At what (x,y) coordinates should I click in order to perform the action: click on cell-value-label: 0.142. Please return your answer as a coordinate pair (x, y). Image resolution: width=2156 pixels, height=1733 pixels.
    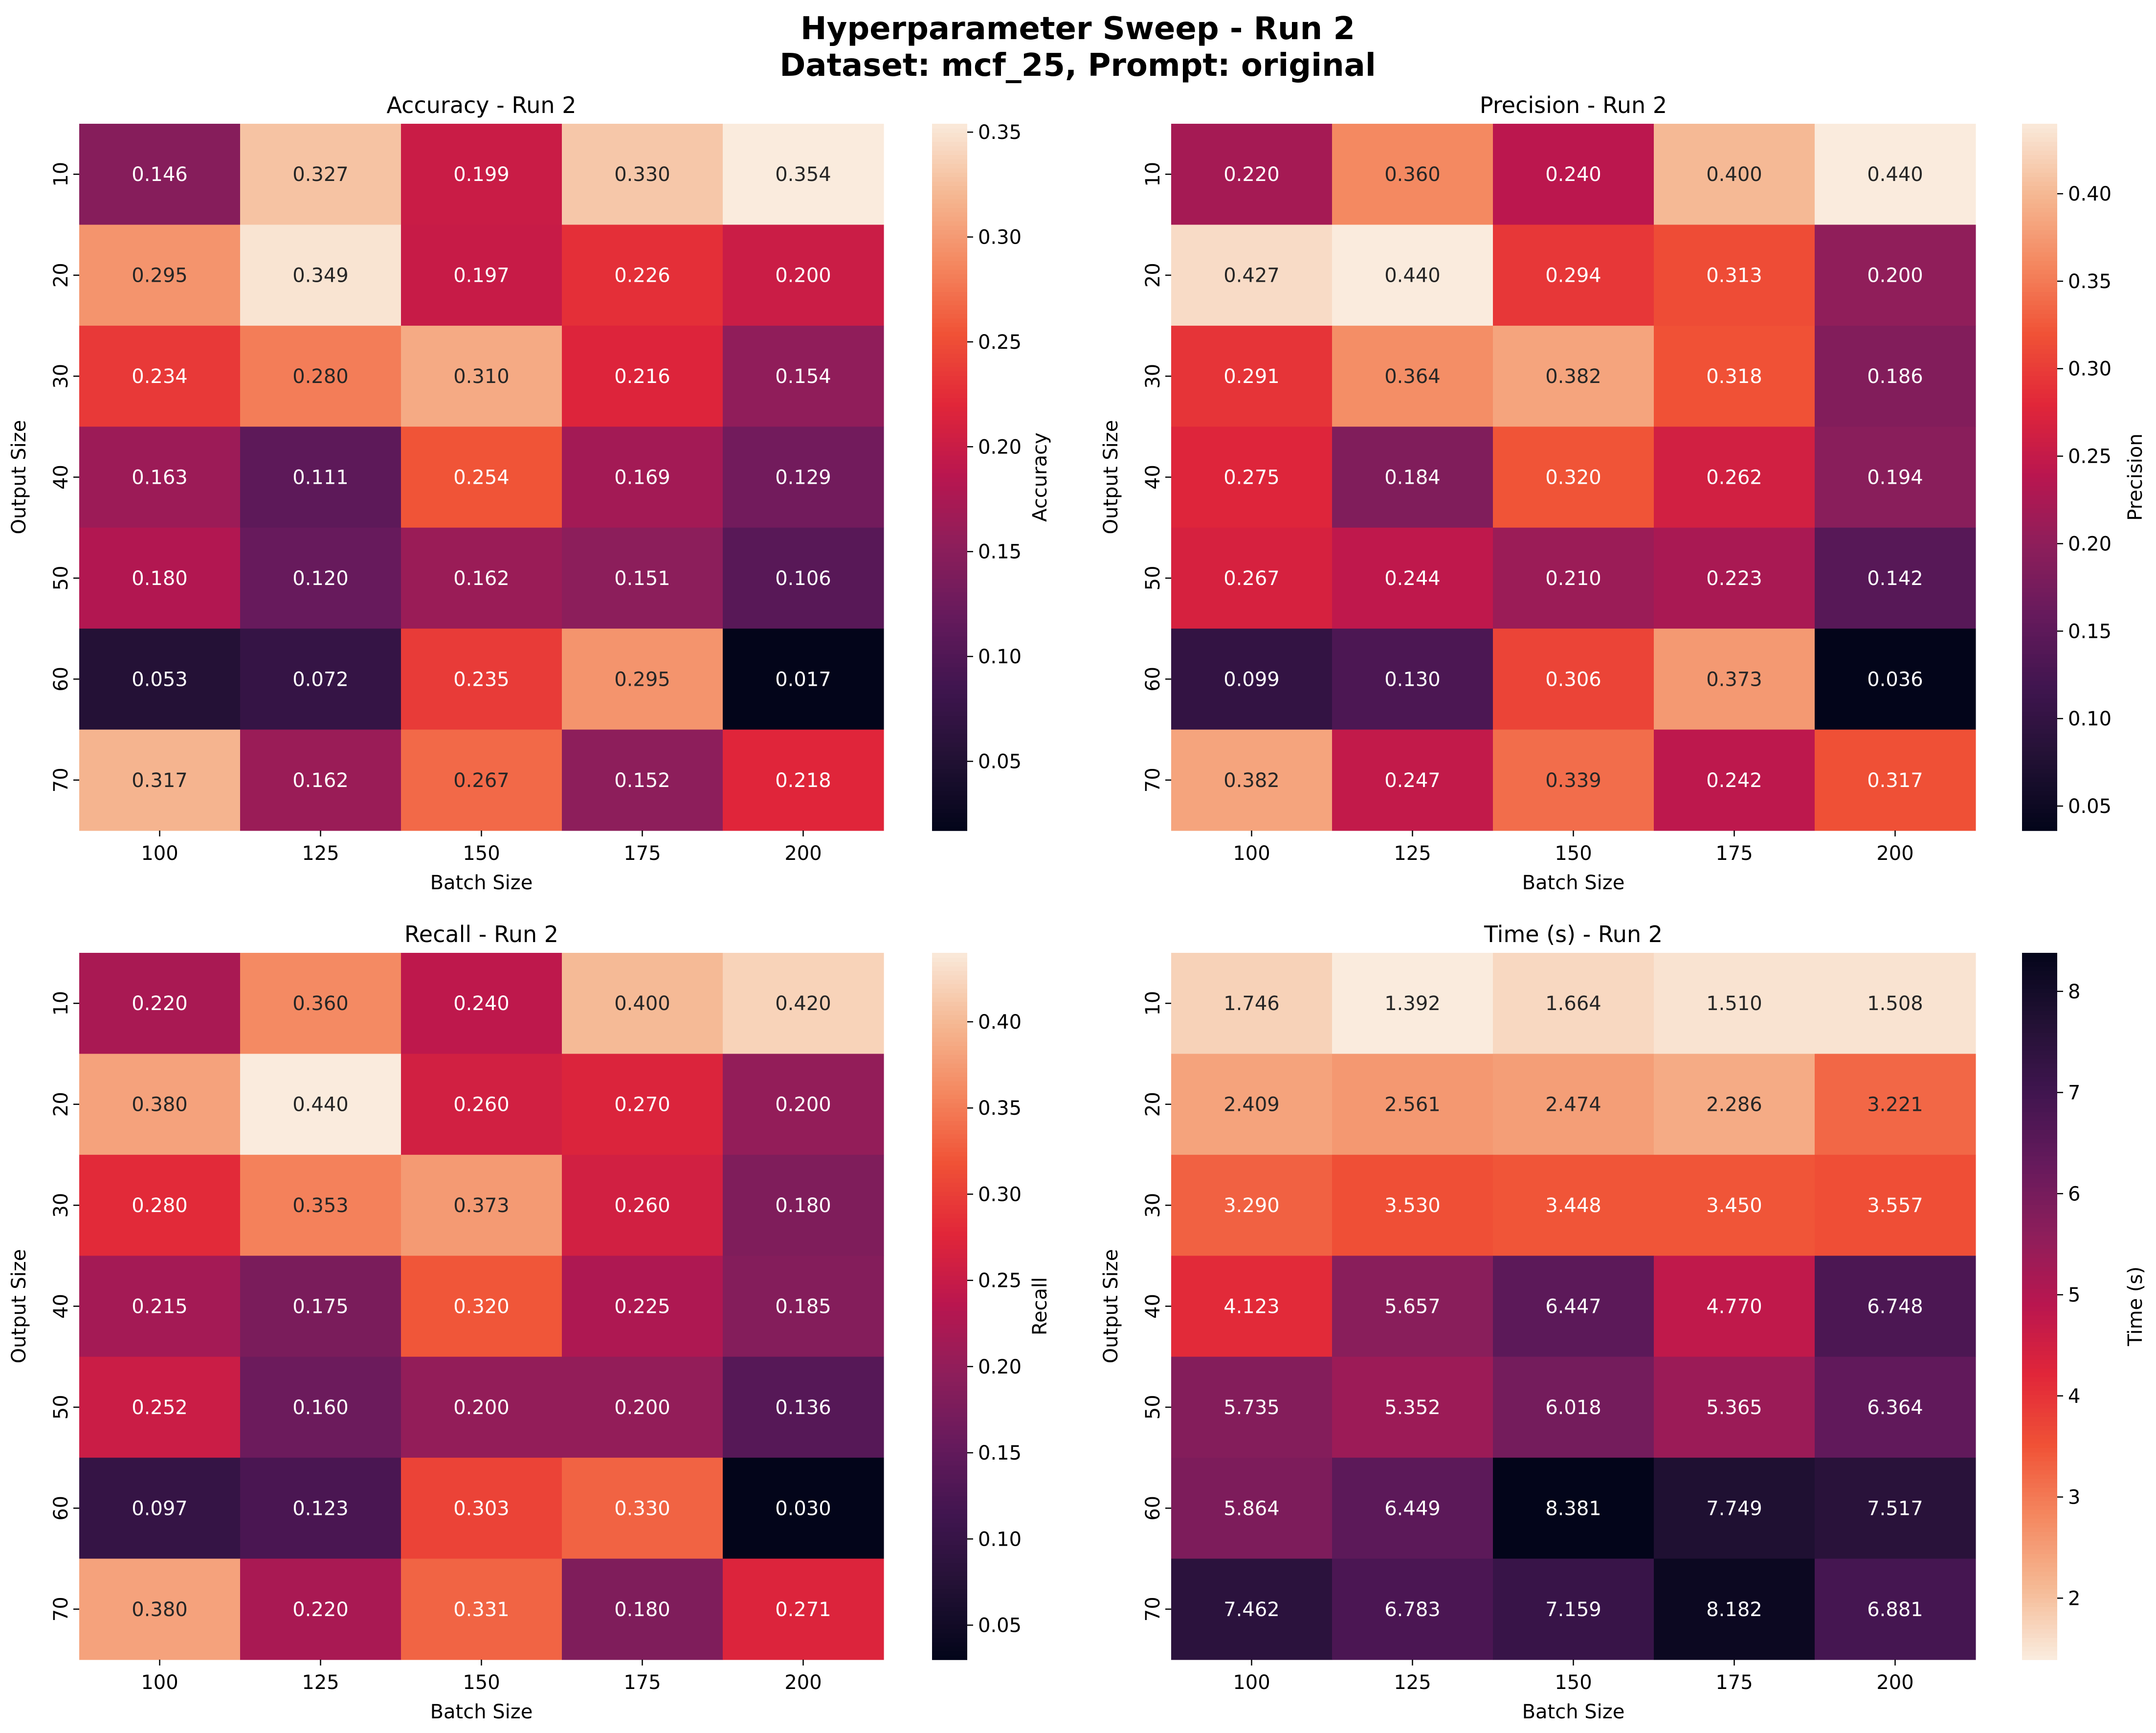
    Looking at the image, I should click on (1895, 578).